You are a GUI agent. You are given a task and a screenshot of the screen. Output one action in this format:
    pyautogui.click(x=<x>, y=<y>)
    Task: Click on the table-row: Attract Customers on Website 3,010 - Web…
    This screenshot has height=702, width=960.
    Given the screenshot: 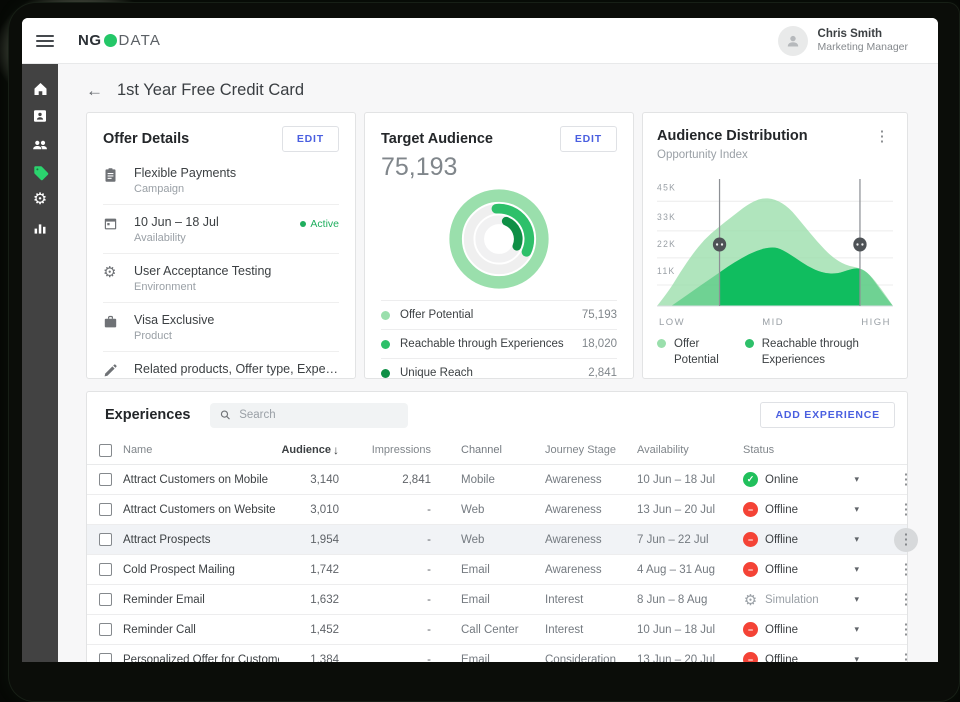 What is the action you would take?
    pyautogui.click(x=500, y=510)
    